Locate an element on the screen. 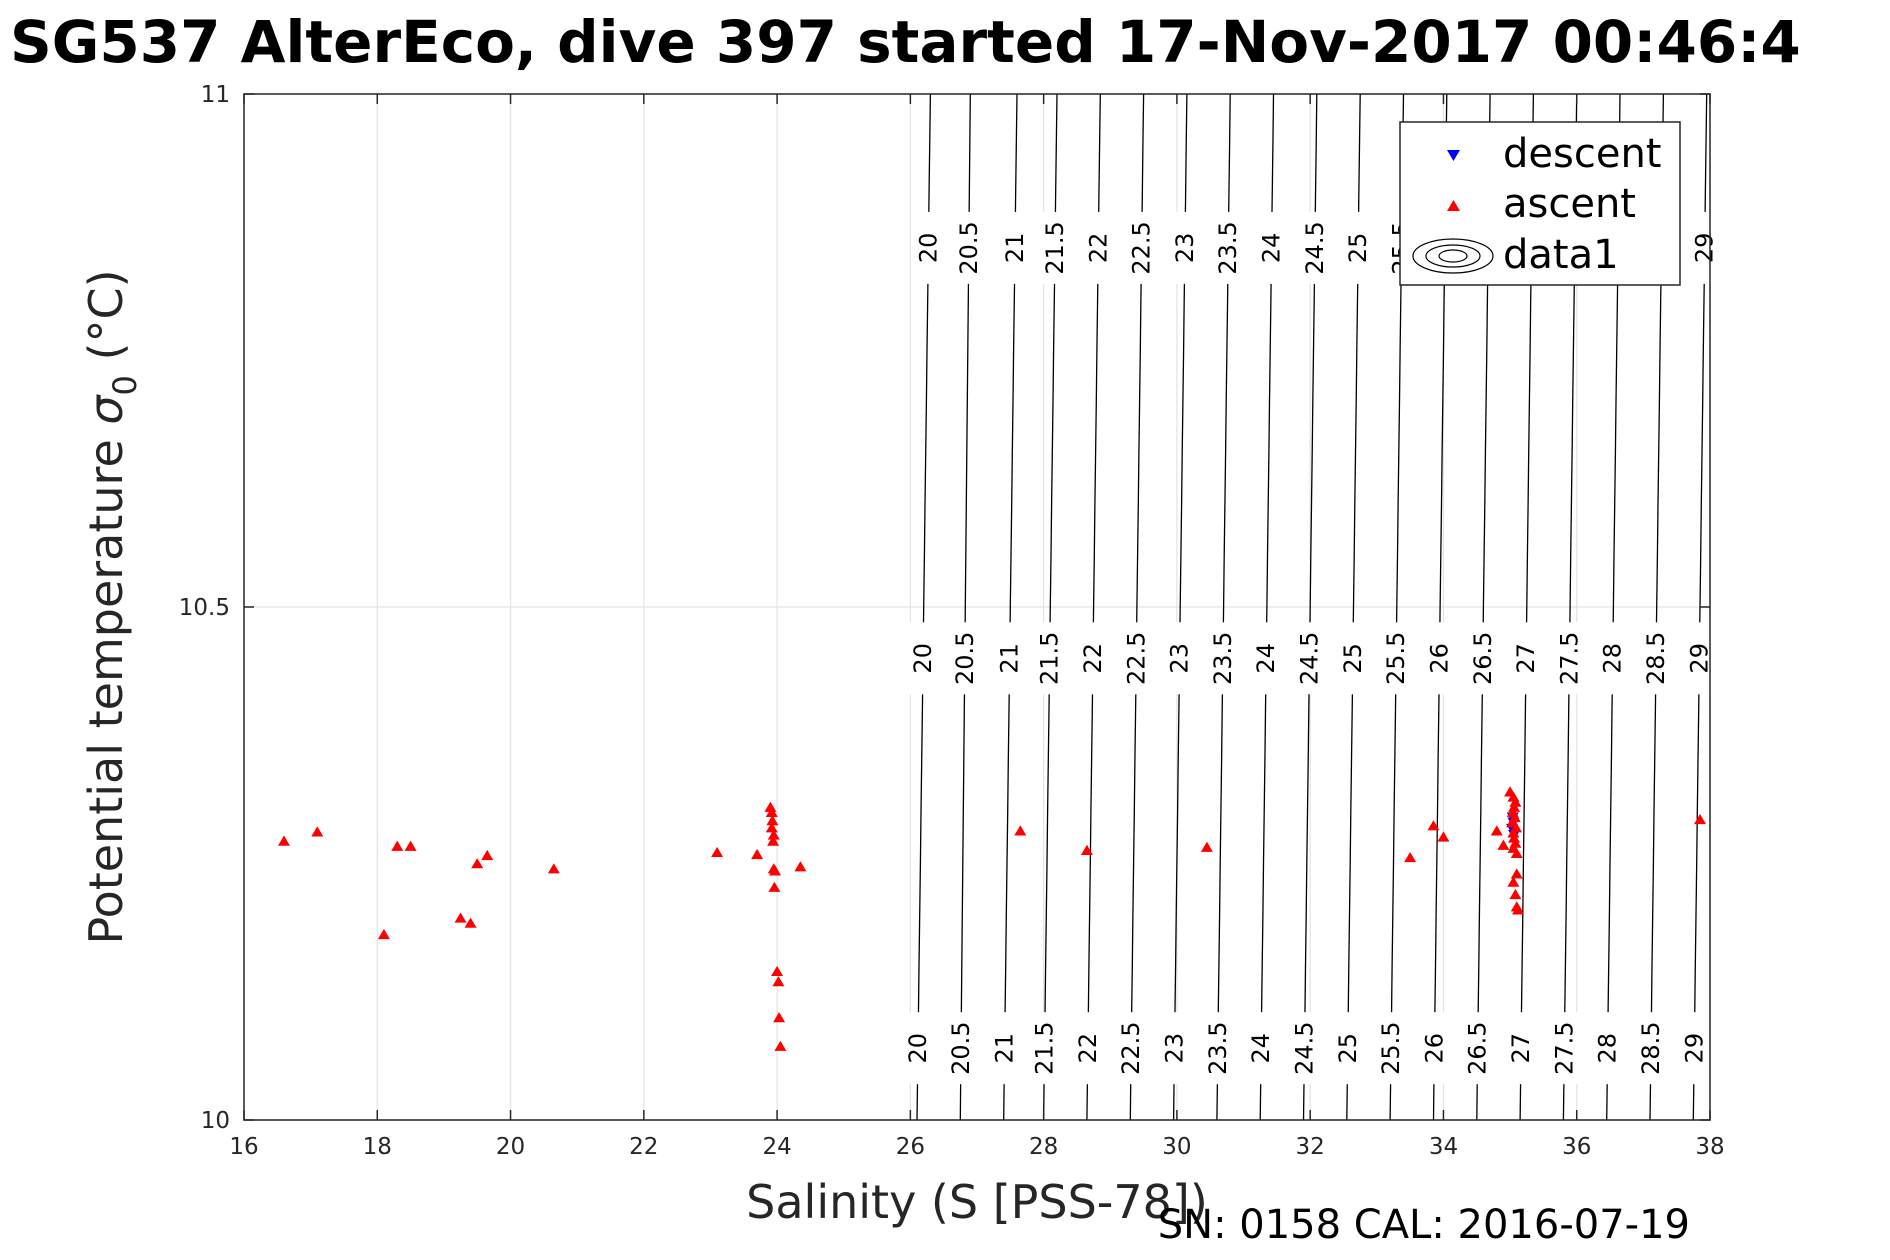 The width and height of the screenshot is (1890, 1260). y-tick-label: 10 is located at coordinates (215, 1121).